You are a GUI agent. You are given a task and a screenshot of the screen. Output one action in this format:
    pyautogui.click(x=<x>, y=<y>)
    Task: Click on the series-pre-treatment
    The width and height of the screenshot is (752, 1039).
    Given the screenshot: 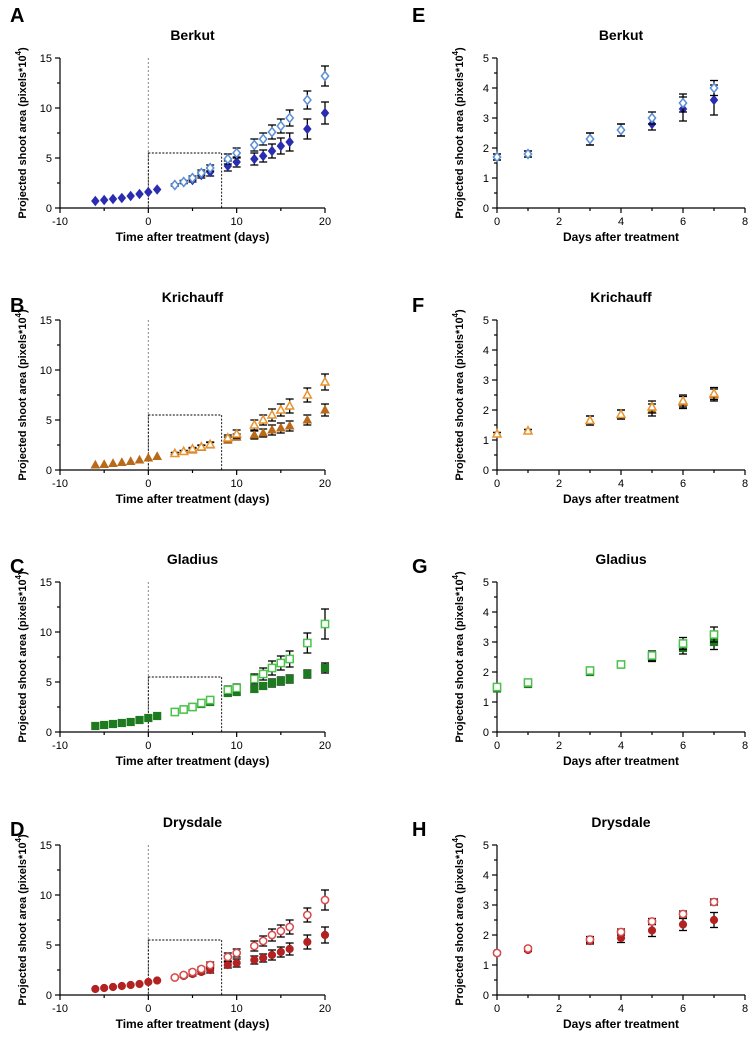 What is the action you would take?
    pyautogui.click(x=126, y=460)
    